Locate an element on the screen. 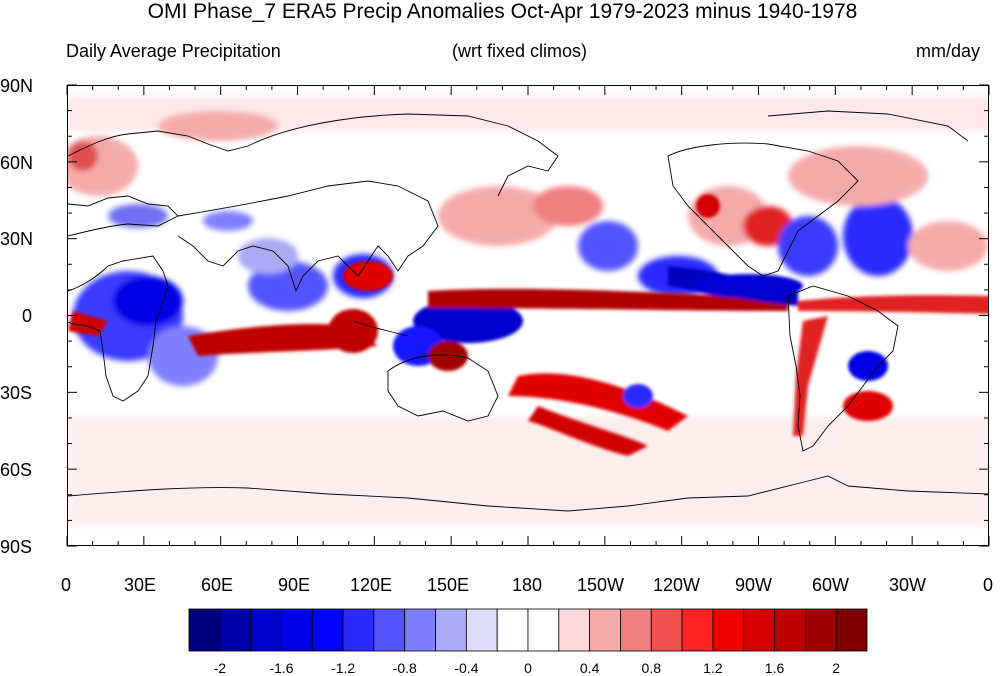 This screenshot has width=1005, height=676. lon-label-90w: 90W is located at coordinates (754, 585).